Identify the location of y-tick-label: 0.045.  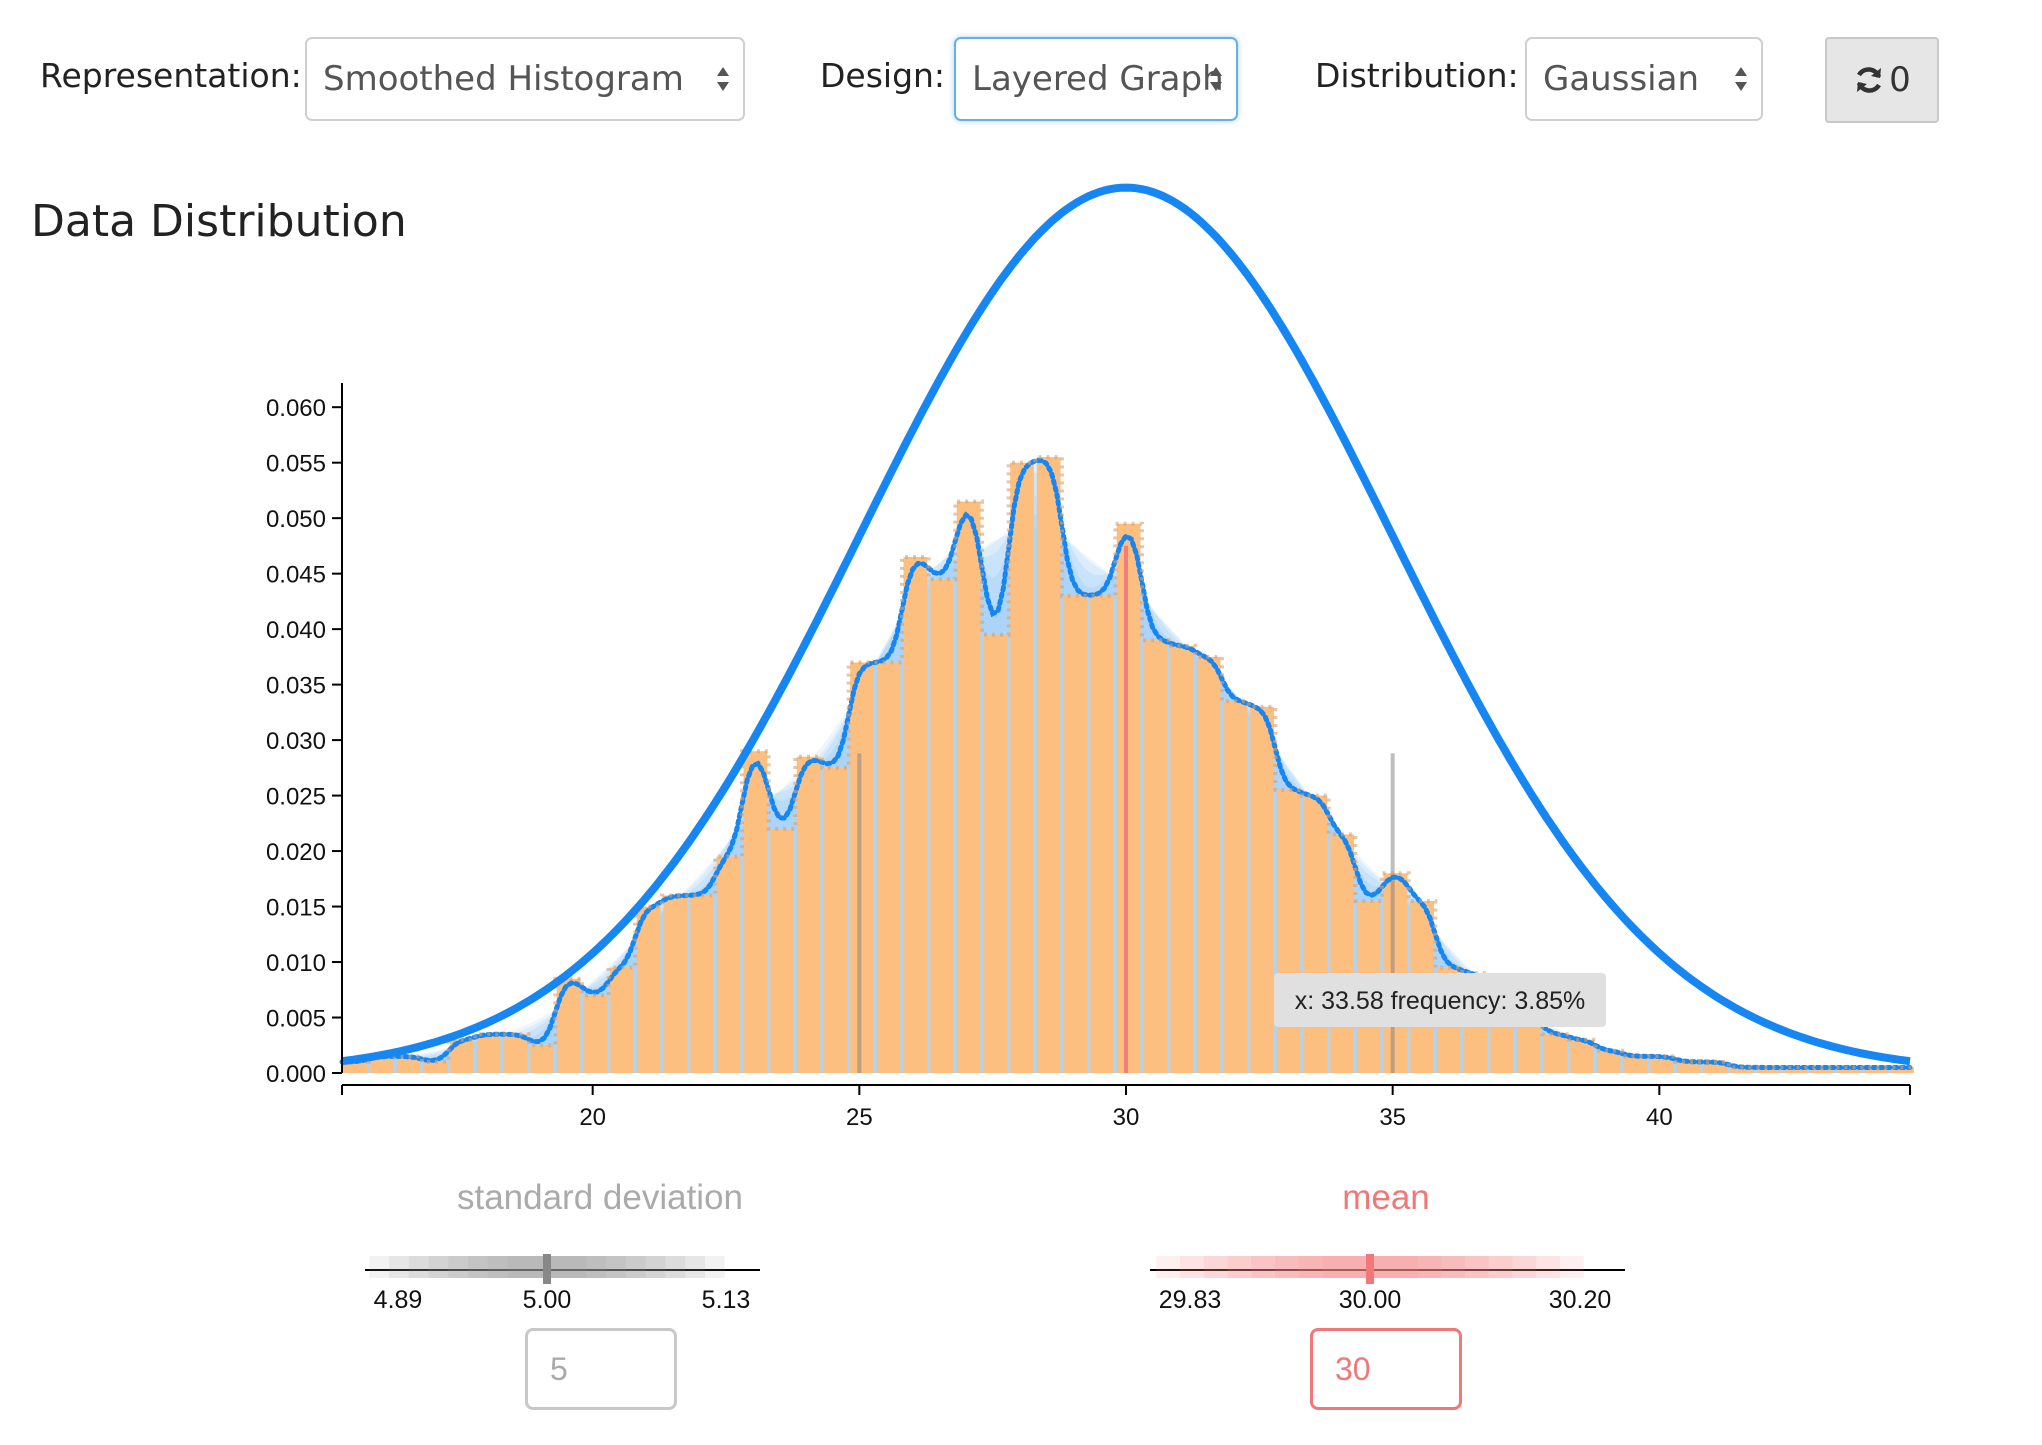
(296, 575).